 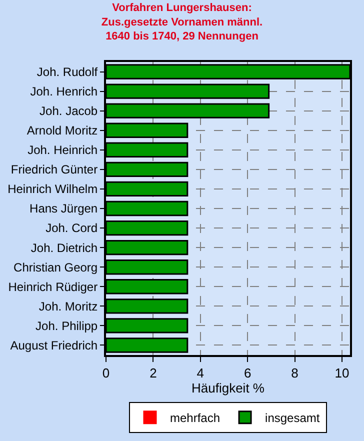 I want to click on y-tick-label: Joh. Heinrich, so click(x=63, y=150).